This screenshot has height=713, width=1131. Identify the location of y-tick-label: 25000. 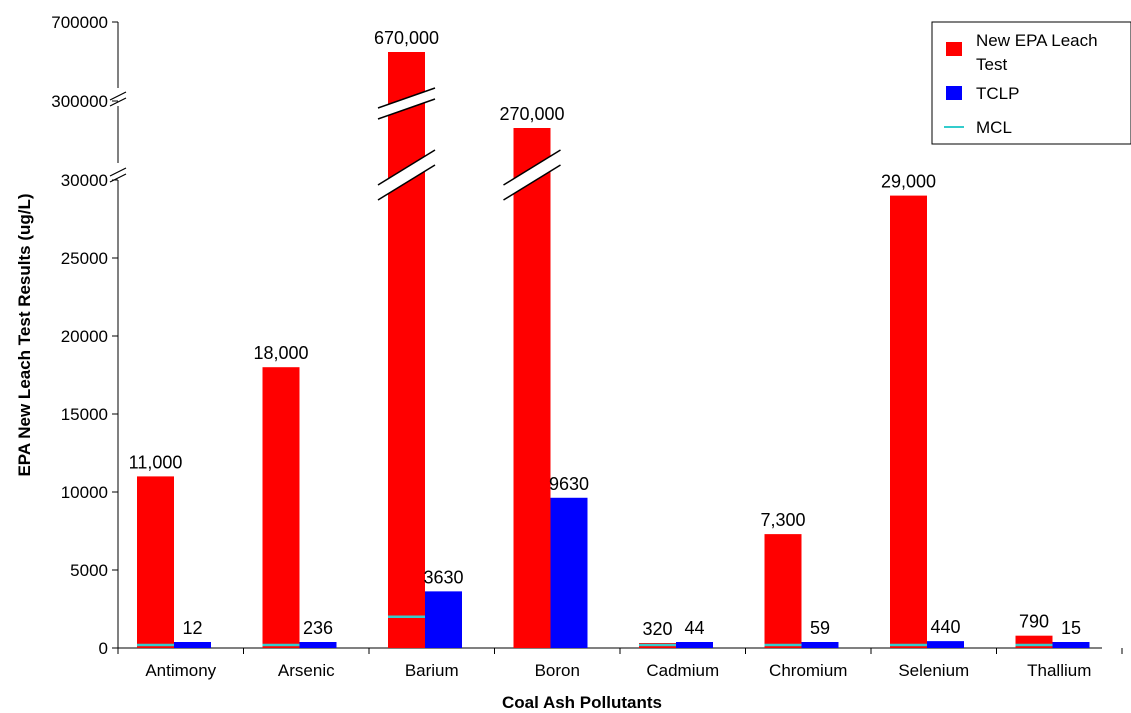
(84, 258).